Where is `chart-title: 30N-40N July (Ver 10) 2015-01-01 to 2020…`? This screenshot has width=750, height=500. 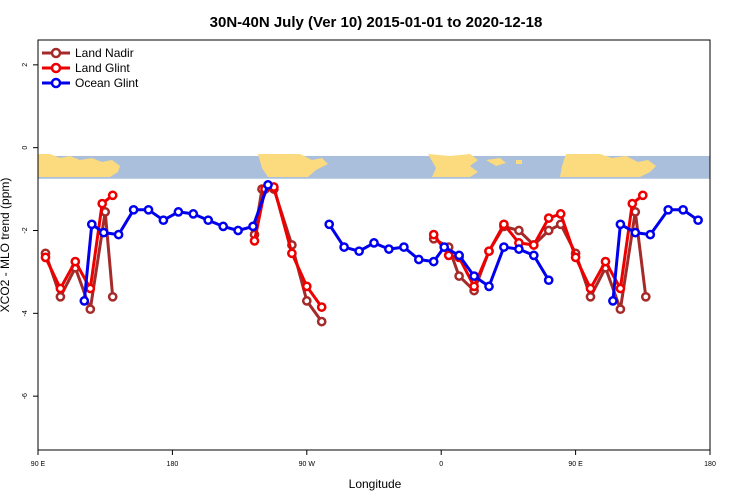
chart-title: 30N-40N July (Ver 10) 2015-01-01 to 2020… is located at coordinates (376, 22).